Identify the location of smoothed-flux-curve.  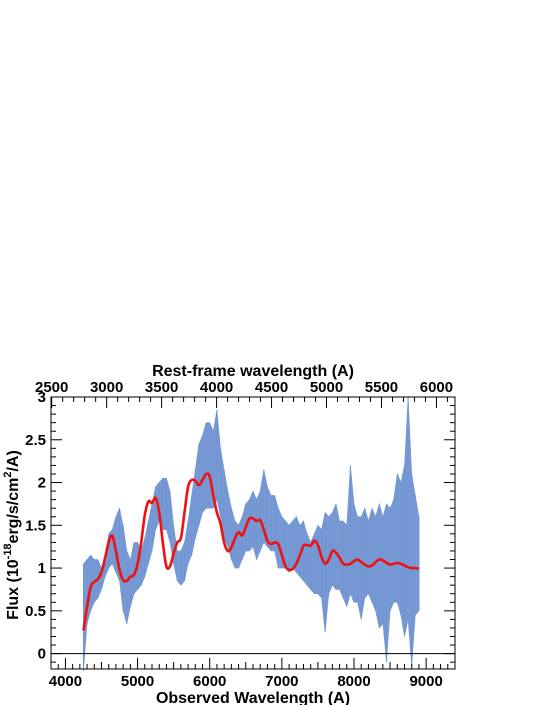
(251, 551).